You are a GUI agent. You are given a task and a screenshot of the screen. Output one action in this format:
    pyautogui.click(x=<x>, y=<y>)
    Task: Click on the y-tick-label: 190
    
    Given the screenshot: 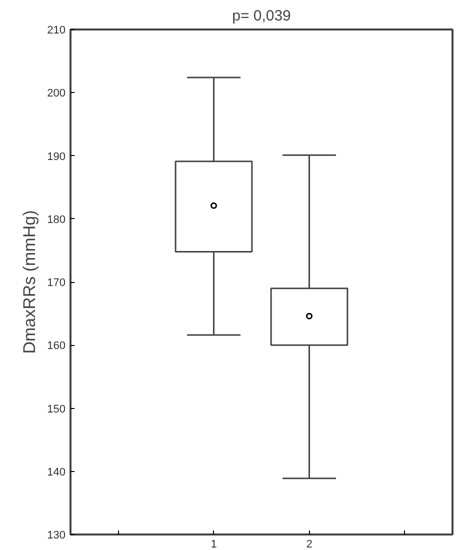 What is the action you would take?
    pyautogui.click(x=56, y=156)
    